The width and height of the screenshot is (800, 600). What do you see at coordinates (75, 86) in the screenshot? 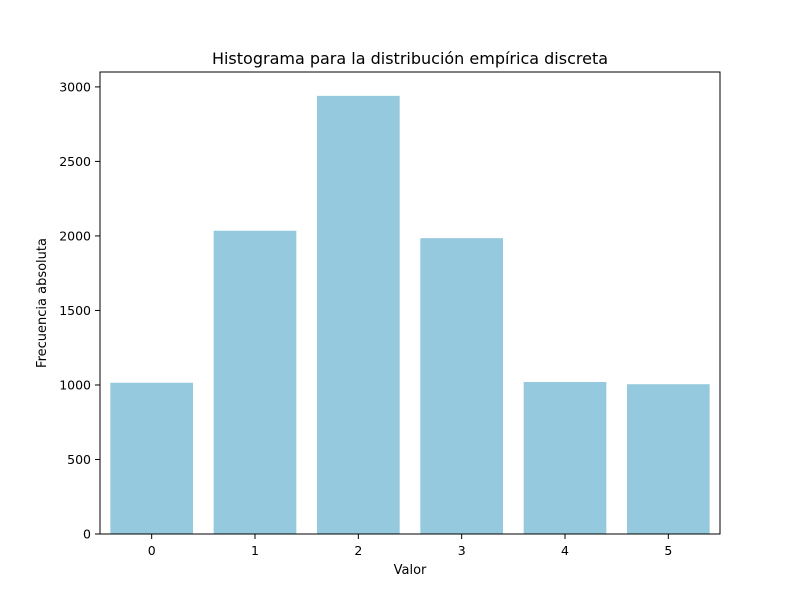
I see `y-tick-label-3000: 3000` at bounding box center [75, 86].